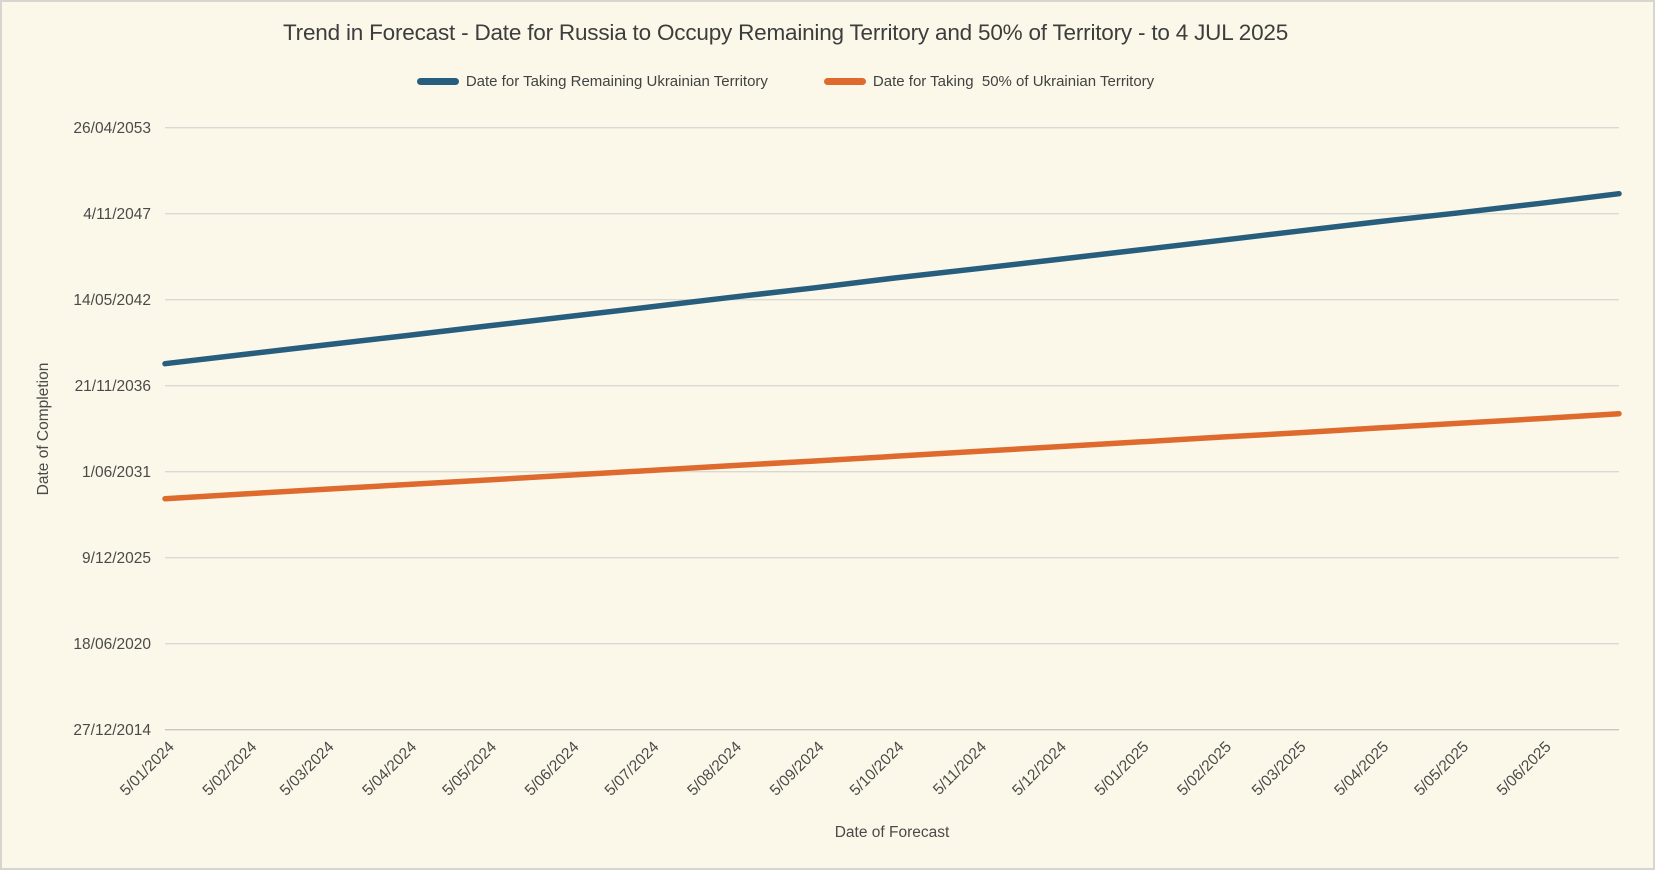 The width and height of the screenshot is (1655, 870). I want to click on x-tick-label: 5/03/2024, so click(307, 768).